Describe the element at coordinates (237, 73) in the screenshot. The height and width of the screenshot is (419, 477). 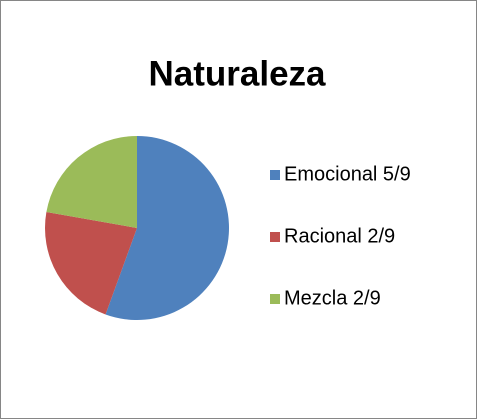
I see `chart-title: Naturaleza` at that location.